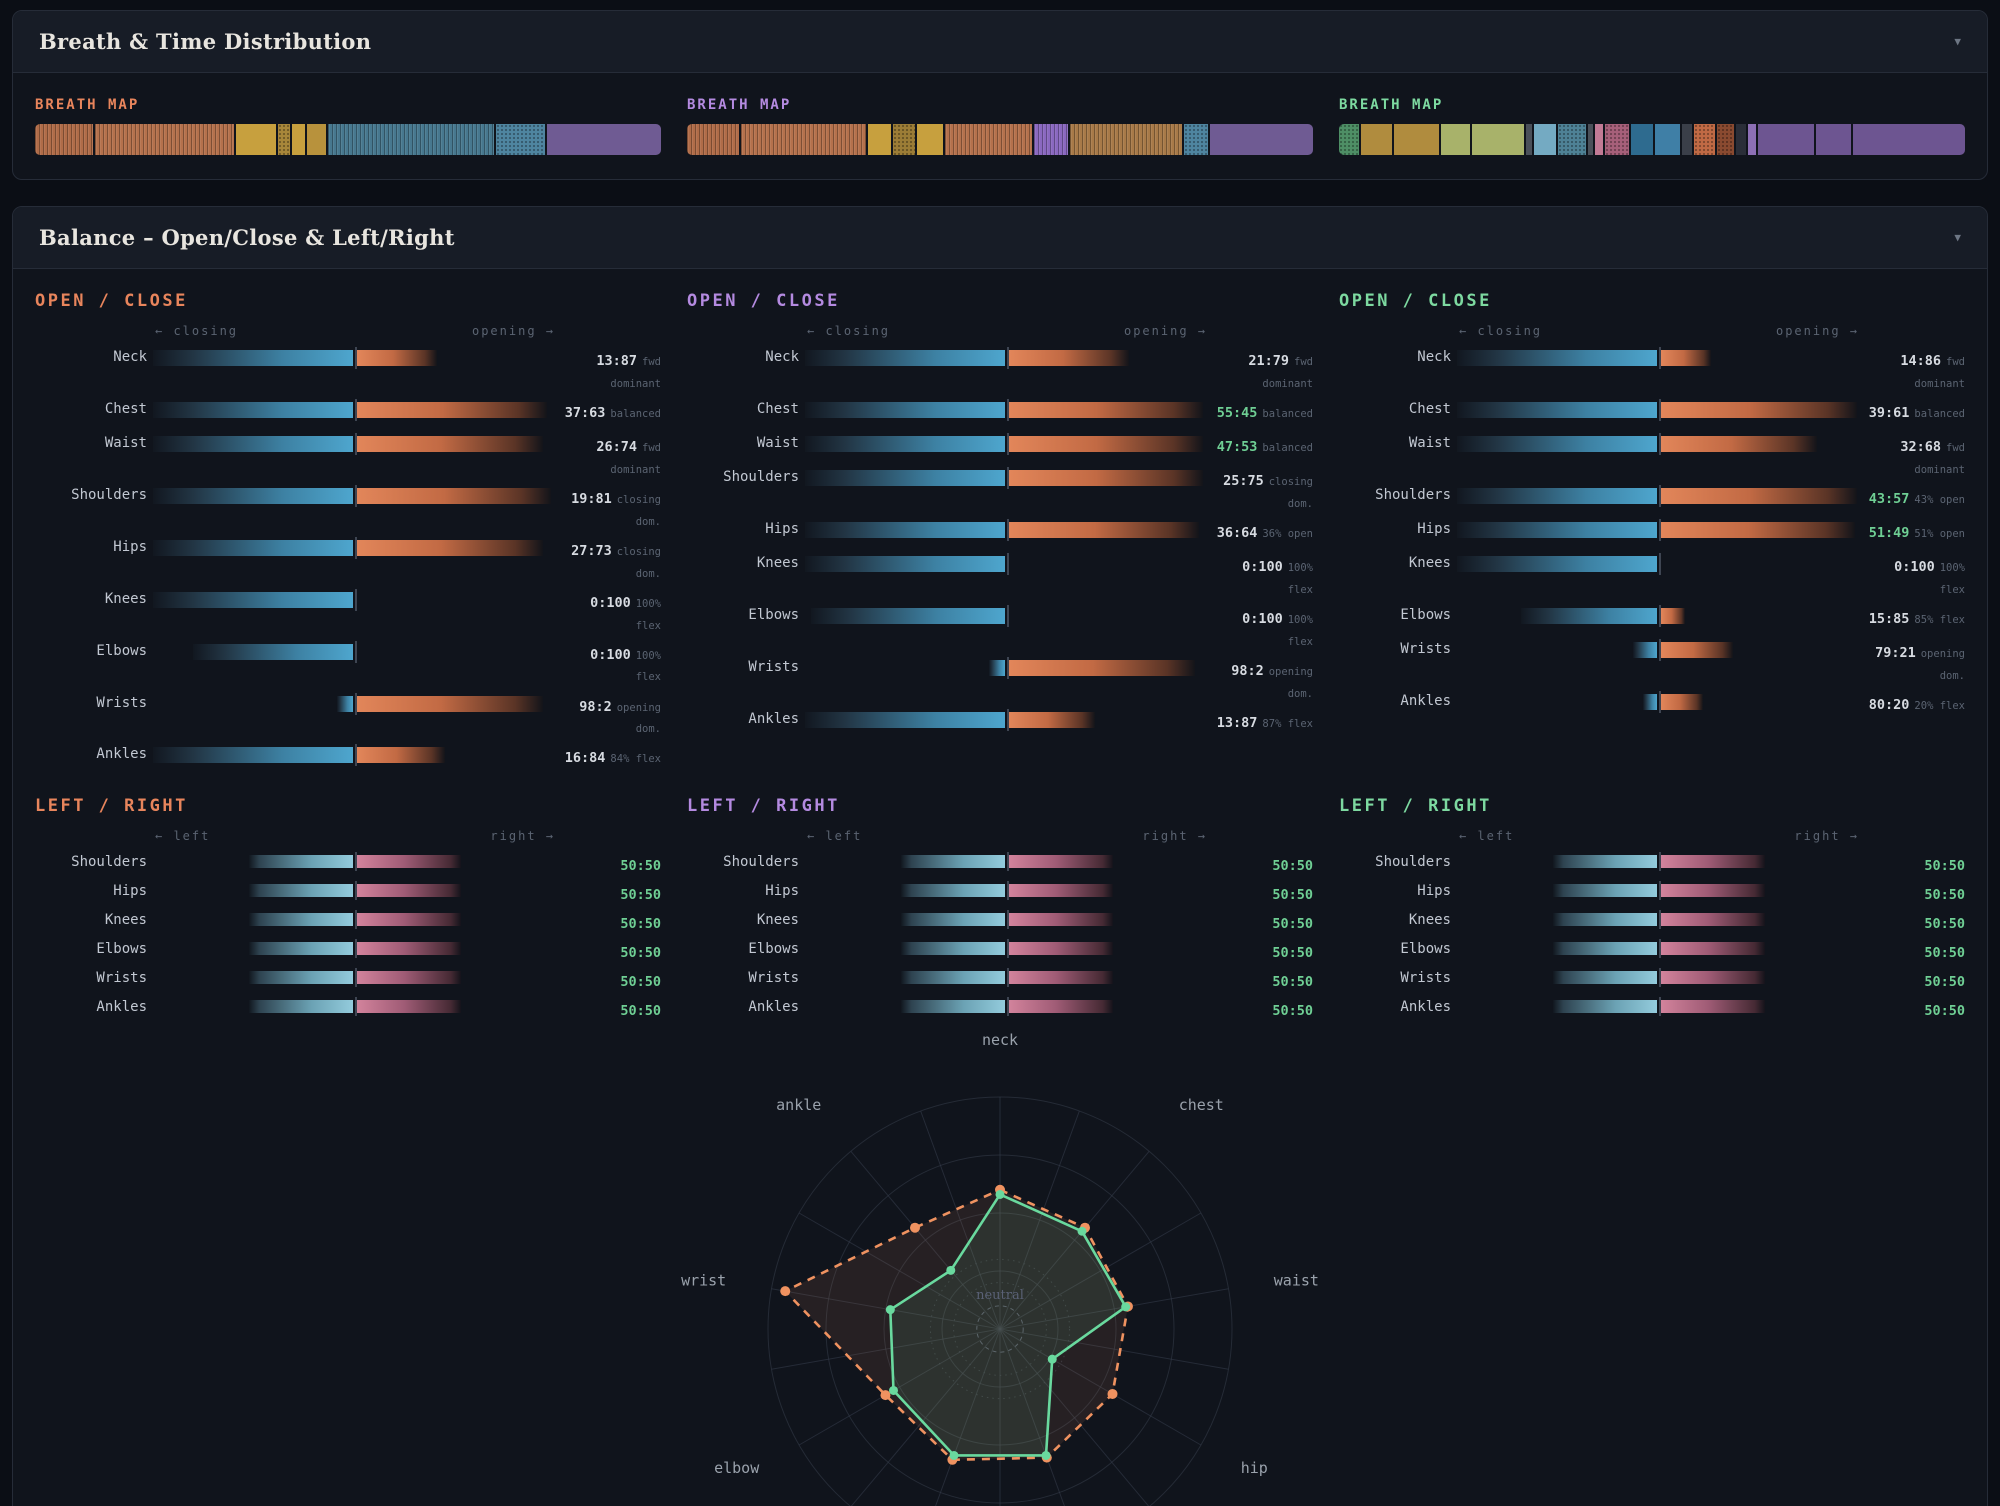  Describe the element at coordinates (1287, 723) in the screenshot. I see `ratio-caption: 87% flex` at that location.